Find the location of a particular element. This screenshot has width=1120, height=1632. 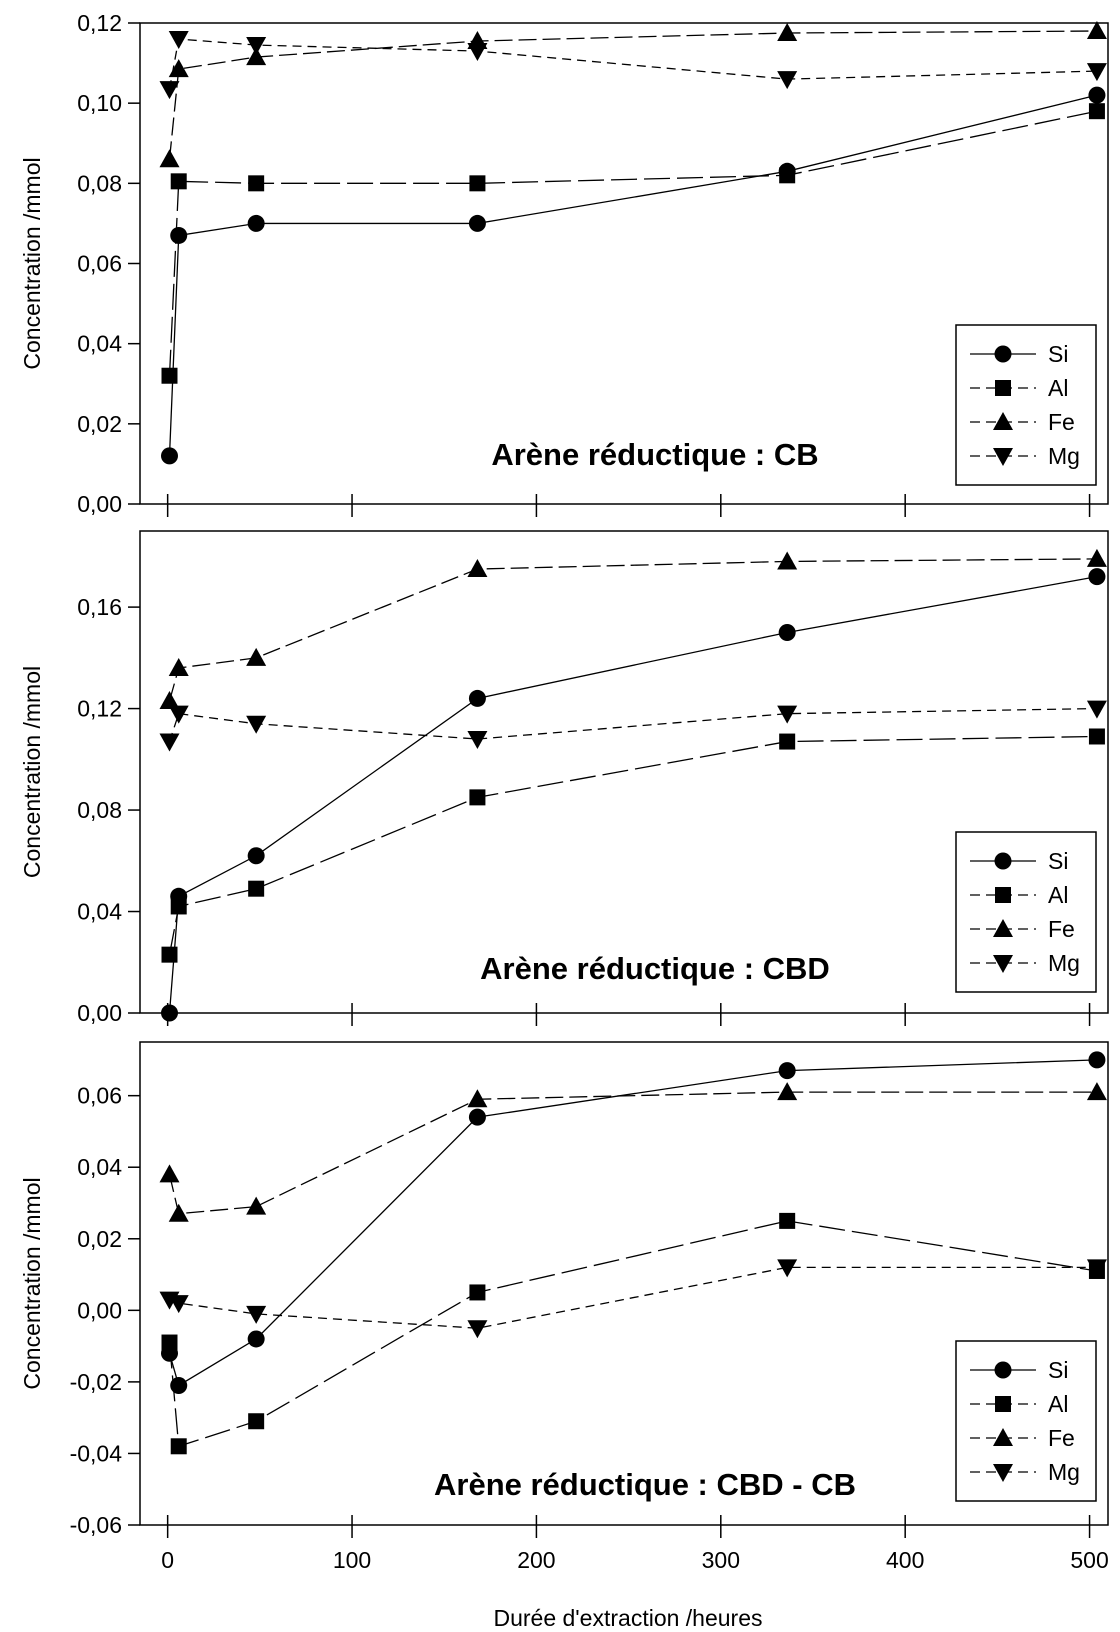

x-tick-label: 400 is located at coordinates (905, 1560).